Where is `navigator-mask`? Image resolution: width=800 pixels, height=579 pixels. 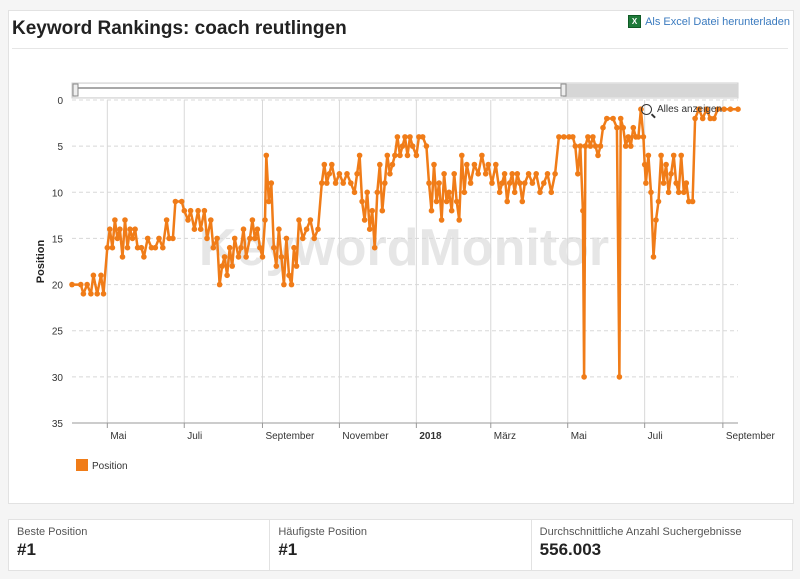 navigator-mask is located at coordinates (650, 90).